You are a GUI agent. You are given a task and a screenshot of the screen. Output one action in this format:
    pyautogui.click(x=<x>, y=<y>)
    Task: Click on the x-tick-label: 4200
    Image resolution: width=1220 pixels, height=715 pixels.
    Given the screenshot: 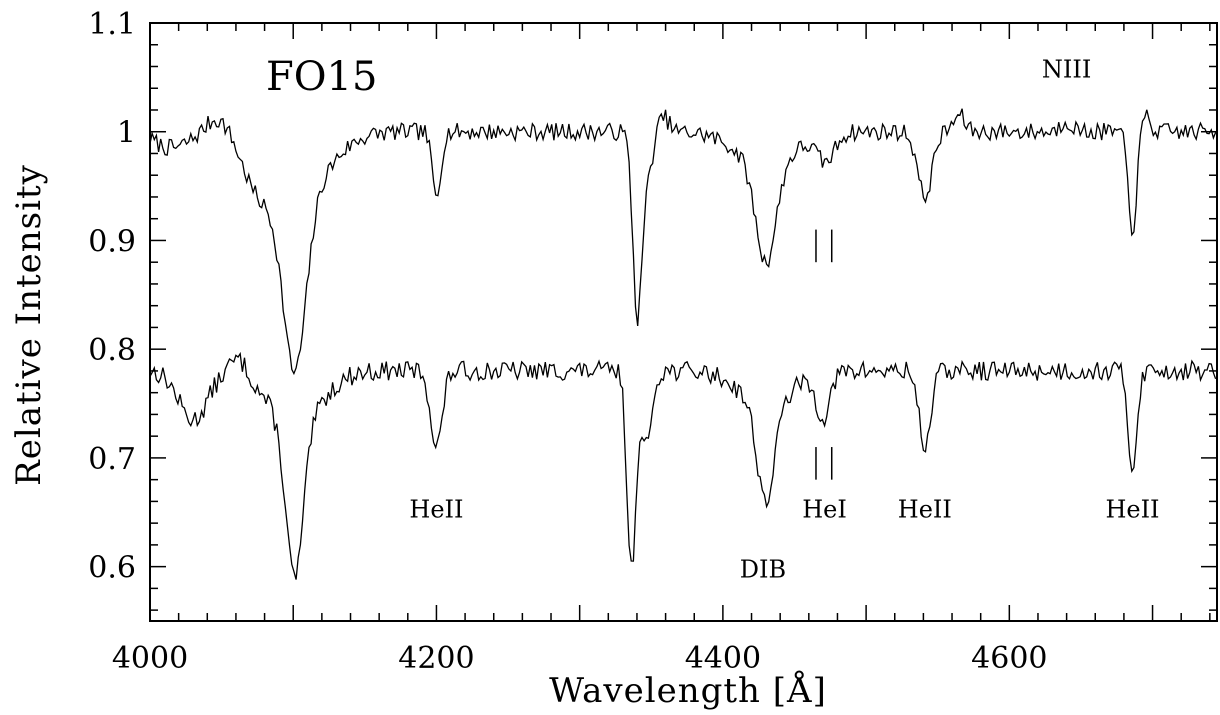 What is the action you would take?
    pyautogui.click(x=436, y=658)
    